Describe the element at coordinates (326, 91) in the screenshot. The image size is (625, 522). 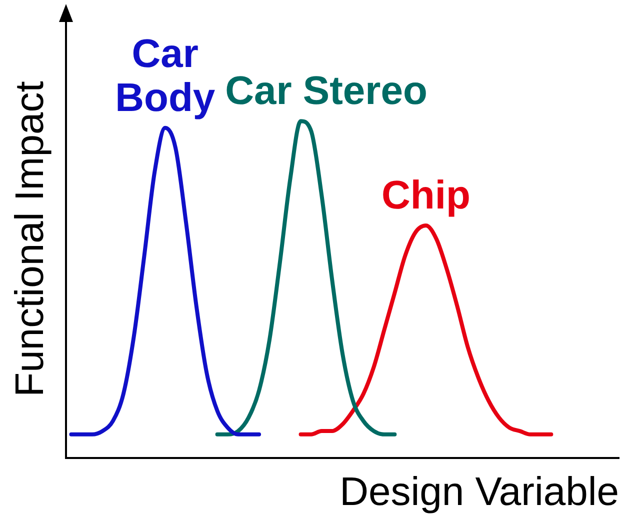
I see `series-label: Car Stereo` at that location.